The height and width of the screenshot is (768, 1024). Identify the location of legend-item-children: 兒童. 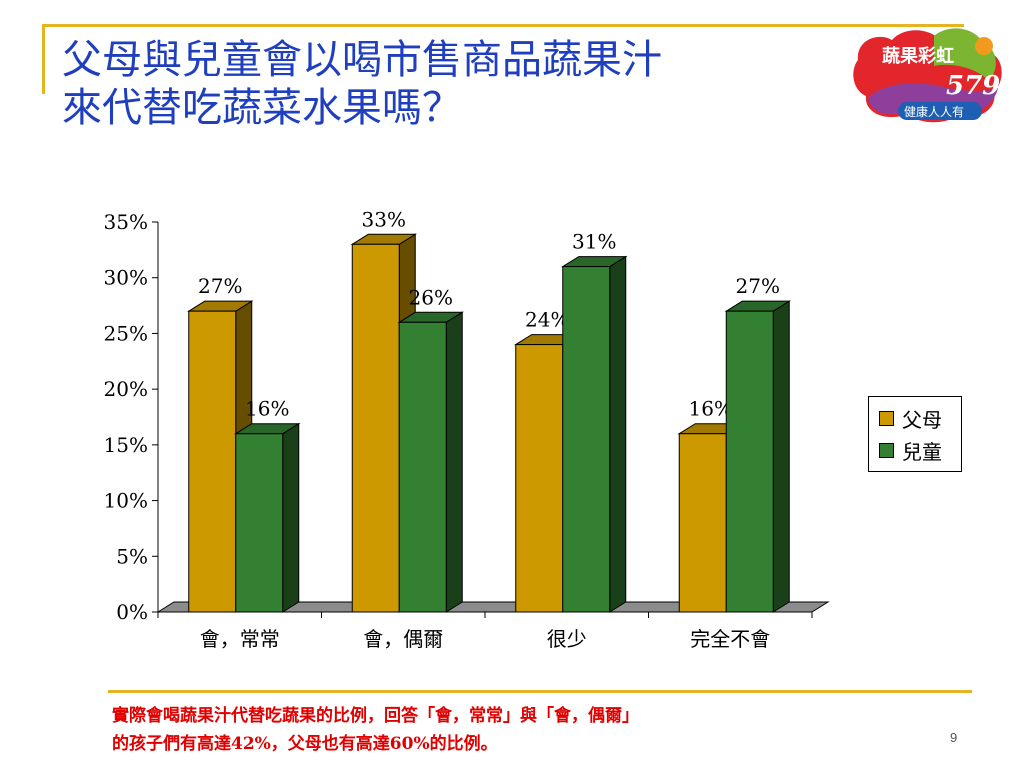
(910, 450).